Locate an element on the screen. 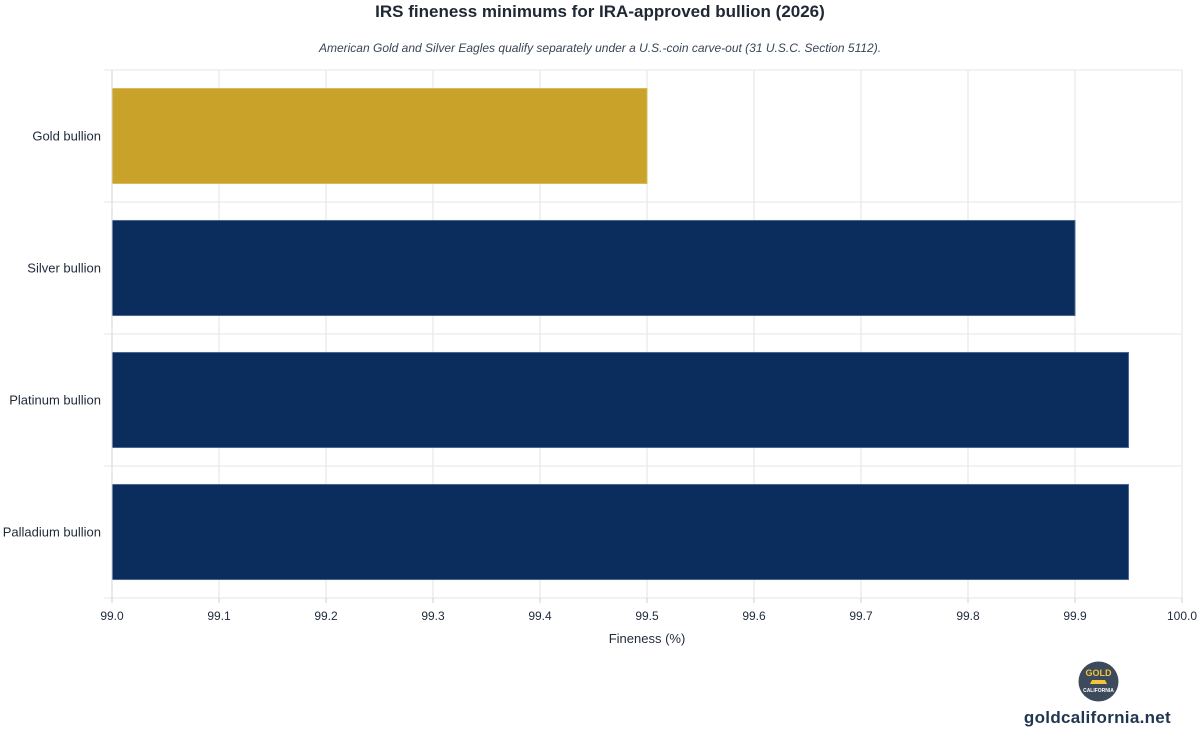 The width and height of the screenshot is (1200, 750). y-category-label: Platinum bullion is located at coordinates (55, 400).